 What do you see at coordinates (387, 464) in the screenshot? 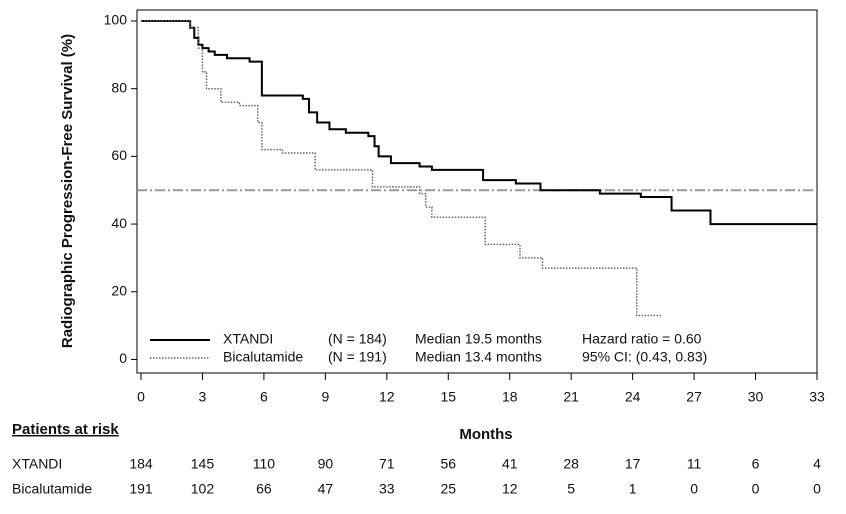
I see `risk-count: 71` at bounding box center [387, 464].